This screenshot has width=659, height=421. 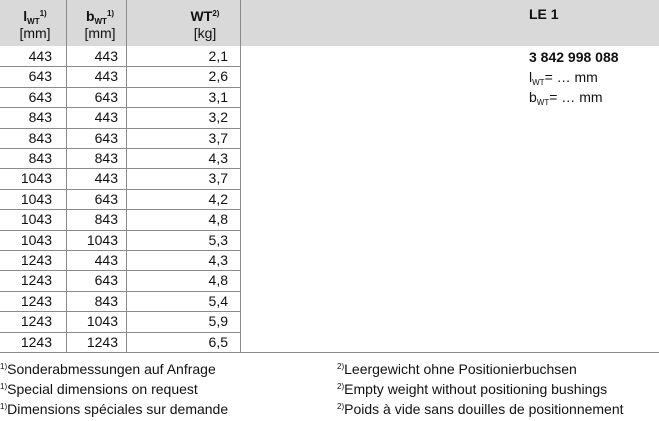 I want to click on column-name: l, so click(x=25, y=16).